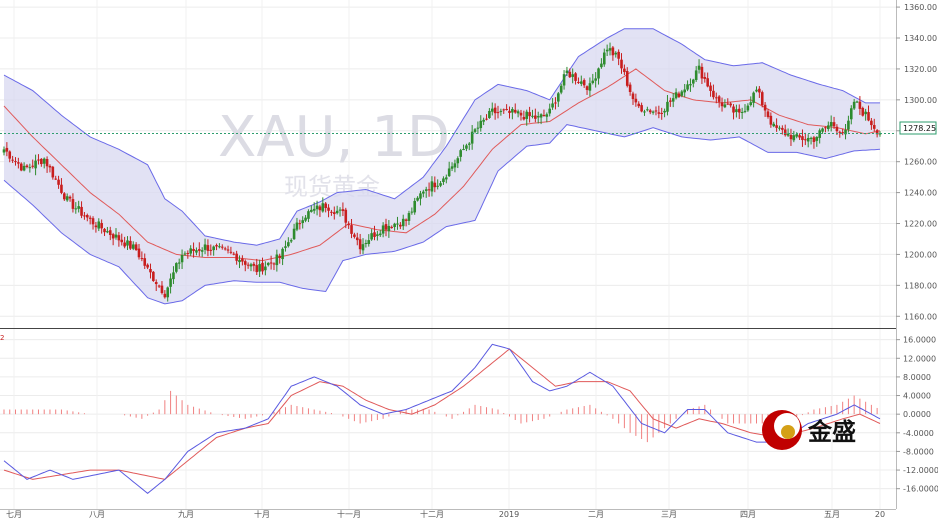 The width and height of the screenshot is (938, 523). Describe the element at coordinates (920, 470) in the screenshot. I see `macd-tick-label: -12.0000` at that location.